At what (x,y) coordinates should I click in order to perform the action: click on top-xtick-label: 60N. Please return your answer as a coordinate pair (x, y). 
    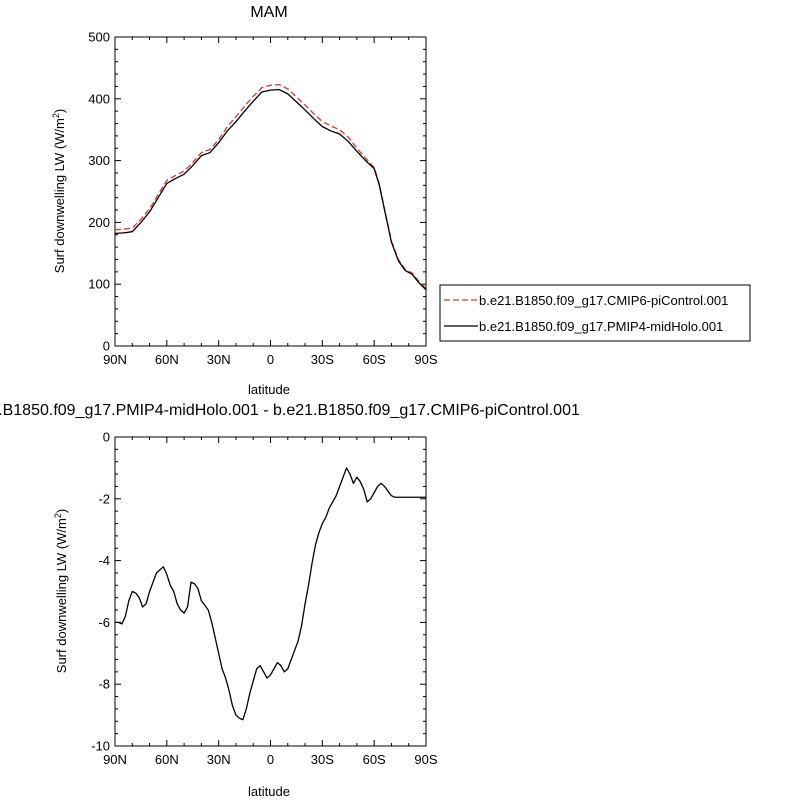
    Looking at the image, I should click on (167, 359).